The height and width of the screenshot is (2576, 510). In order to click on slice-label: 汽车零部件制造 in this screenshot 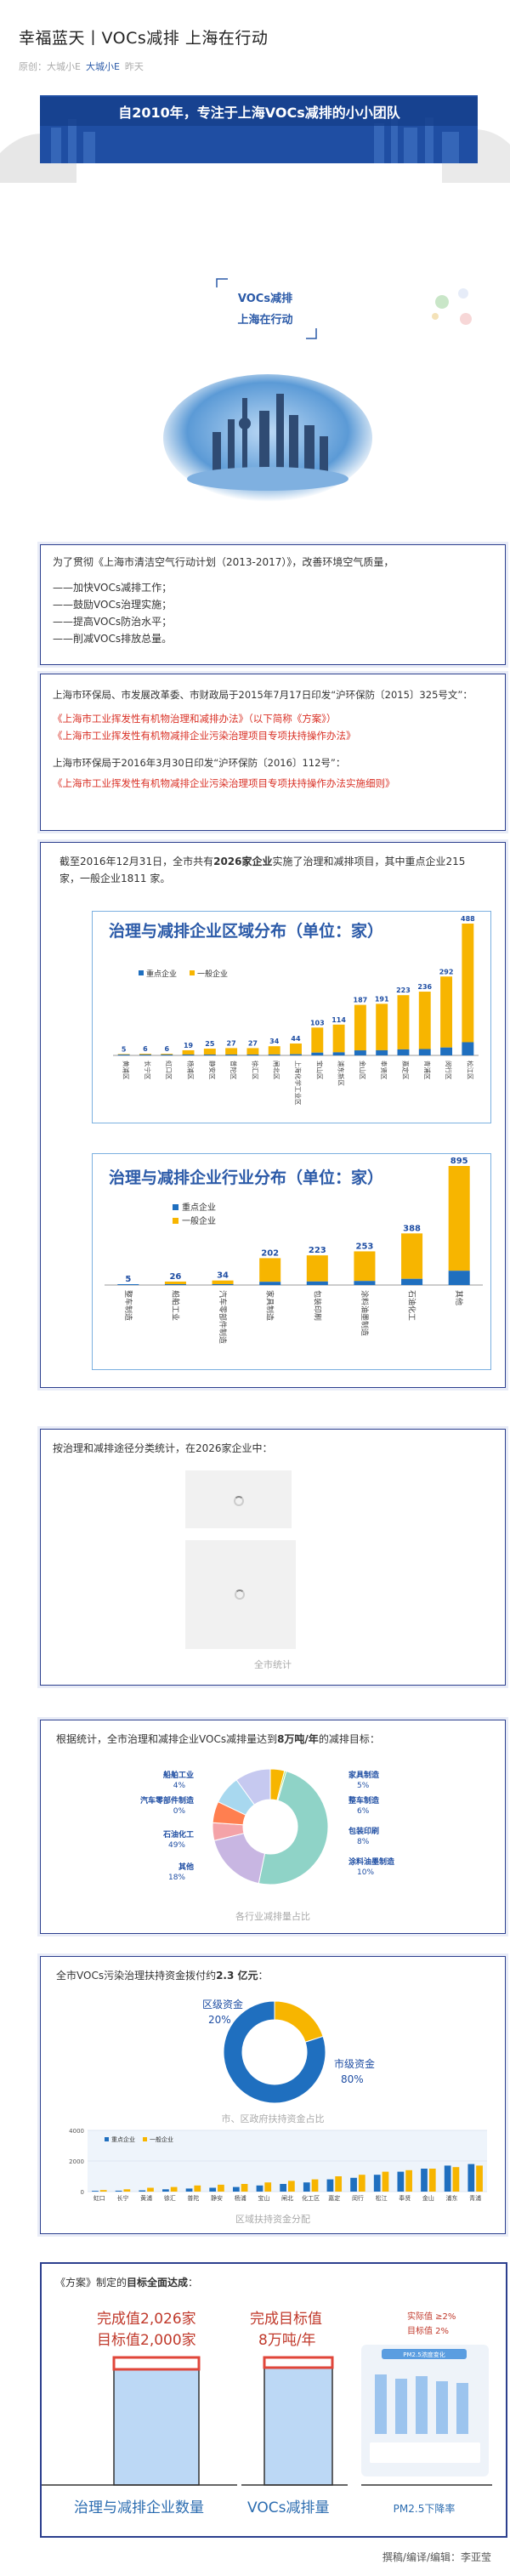, I will do `click(167, 1800)`.